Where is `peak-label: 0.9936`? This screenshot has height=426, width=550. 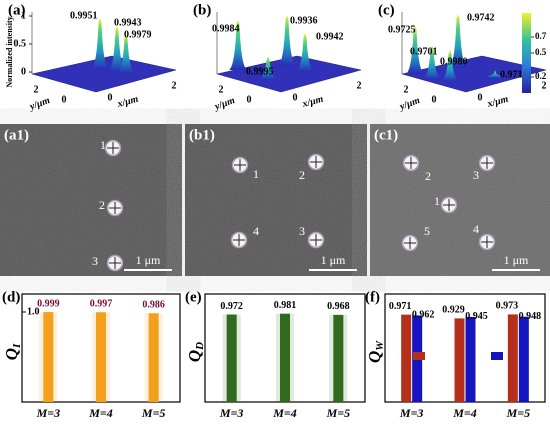
peak-label: 0.9936 is located at coordinates (304, 20).